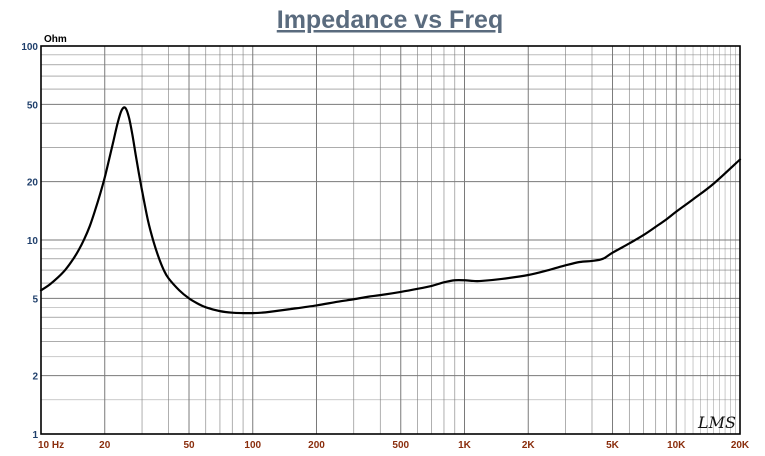 This screenshot has width=765, height=456. What do you see at coordinates (35, 299) in the screenshot?
I see `y-tick-label: 5` at bounding box center [35, 299].